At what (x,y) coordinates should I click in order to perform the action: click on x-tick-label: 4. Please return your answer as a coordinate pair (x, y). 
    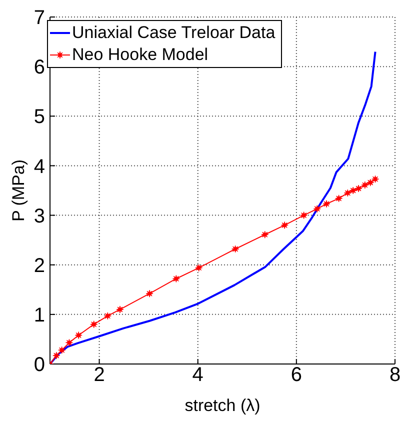
    Looking at the image, I should click on (198, 375).